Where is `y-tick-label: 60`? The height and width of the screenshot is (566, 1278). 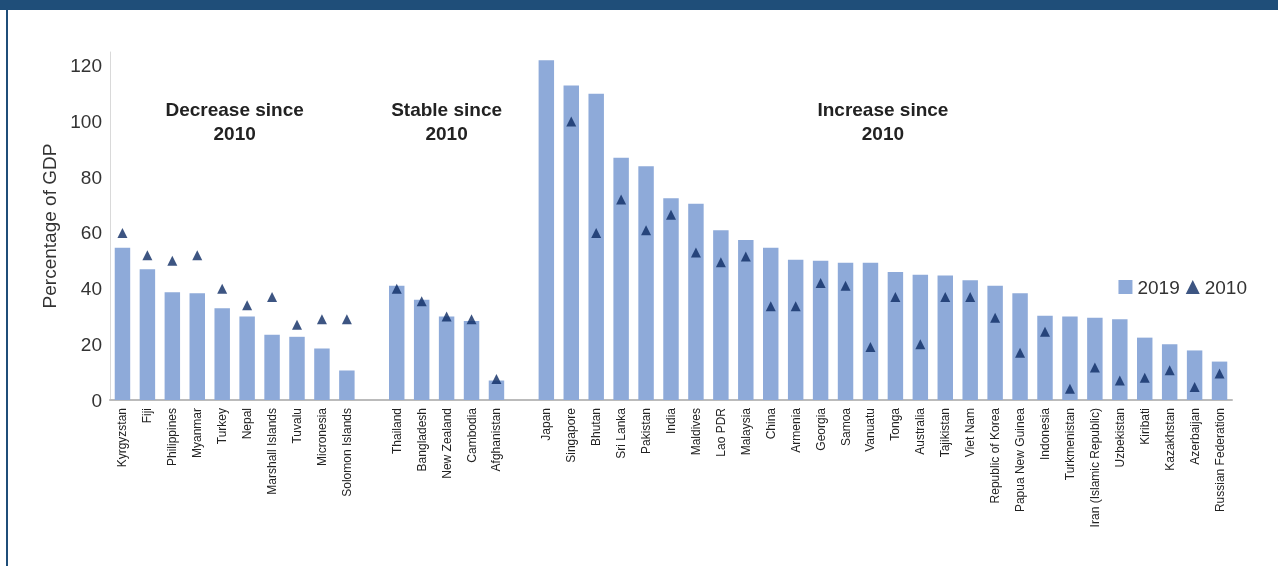 y-tick-label: 60 is located at coordinates (91, 233).